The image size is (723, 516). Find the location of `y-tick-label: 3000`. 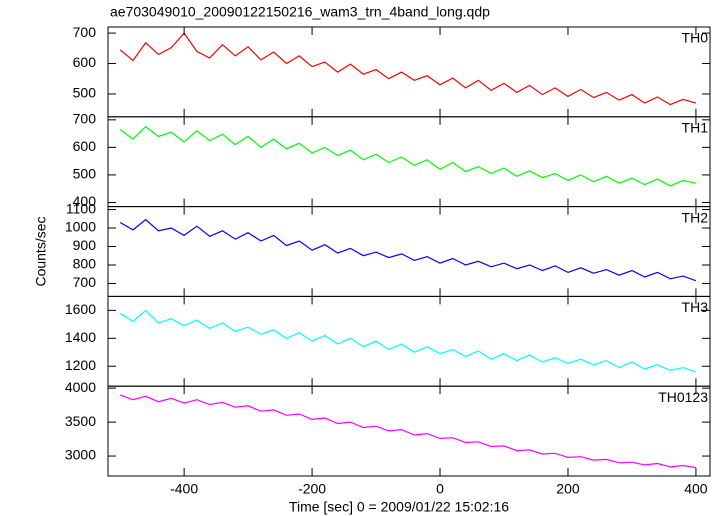

y-tick-label: 3000 is located at coordinates (80, 455).